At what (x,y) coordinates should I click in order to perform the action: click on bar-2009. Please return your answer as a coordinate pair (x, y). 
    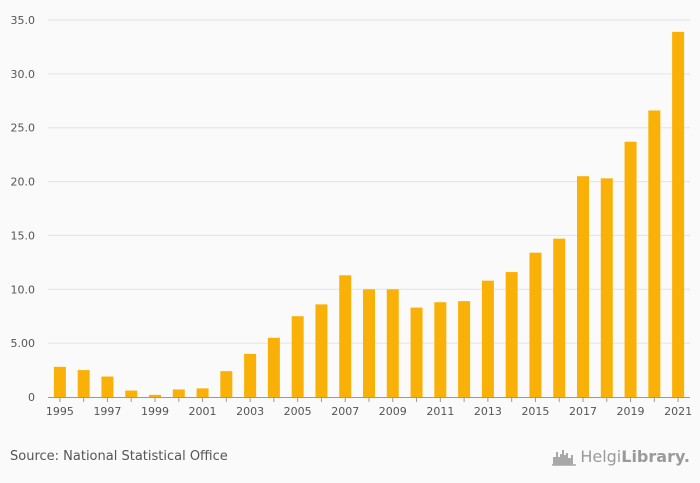
    Looking at the image, I should click on (392, 343).